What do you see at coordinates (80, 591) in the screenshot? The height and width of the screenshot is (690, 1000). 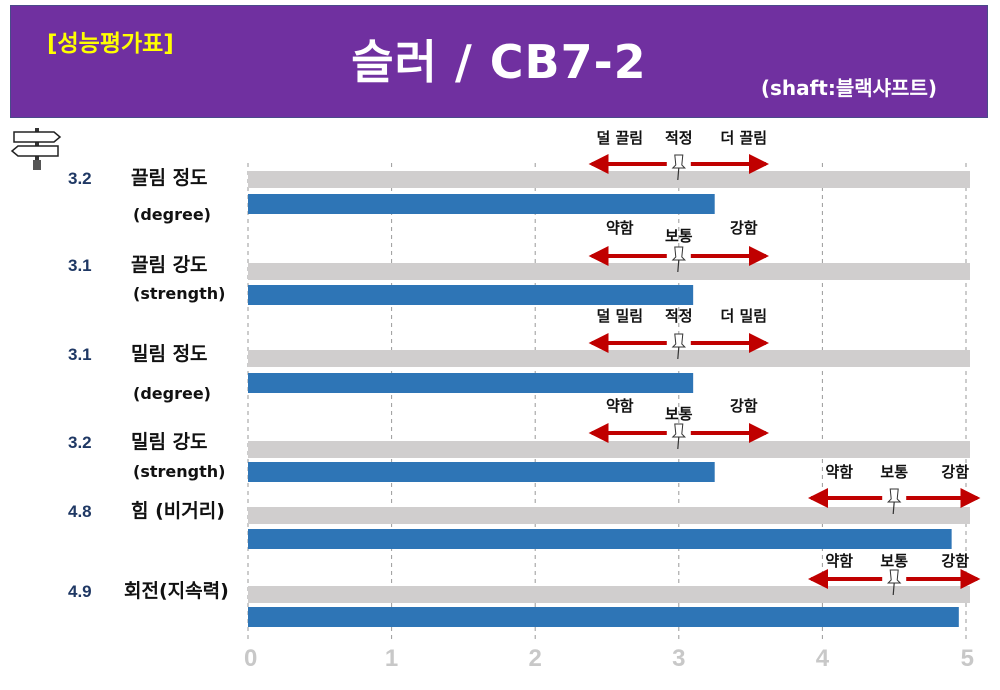 I see `score-value: 4.9` at bounding box center [80, 591].